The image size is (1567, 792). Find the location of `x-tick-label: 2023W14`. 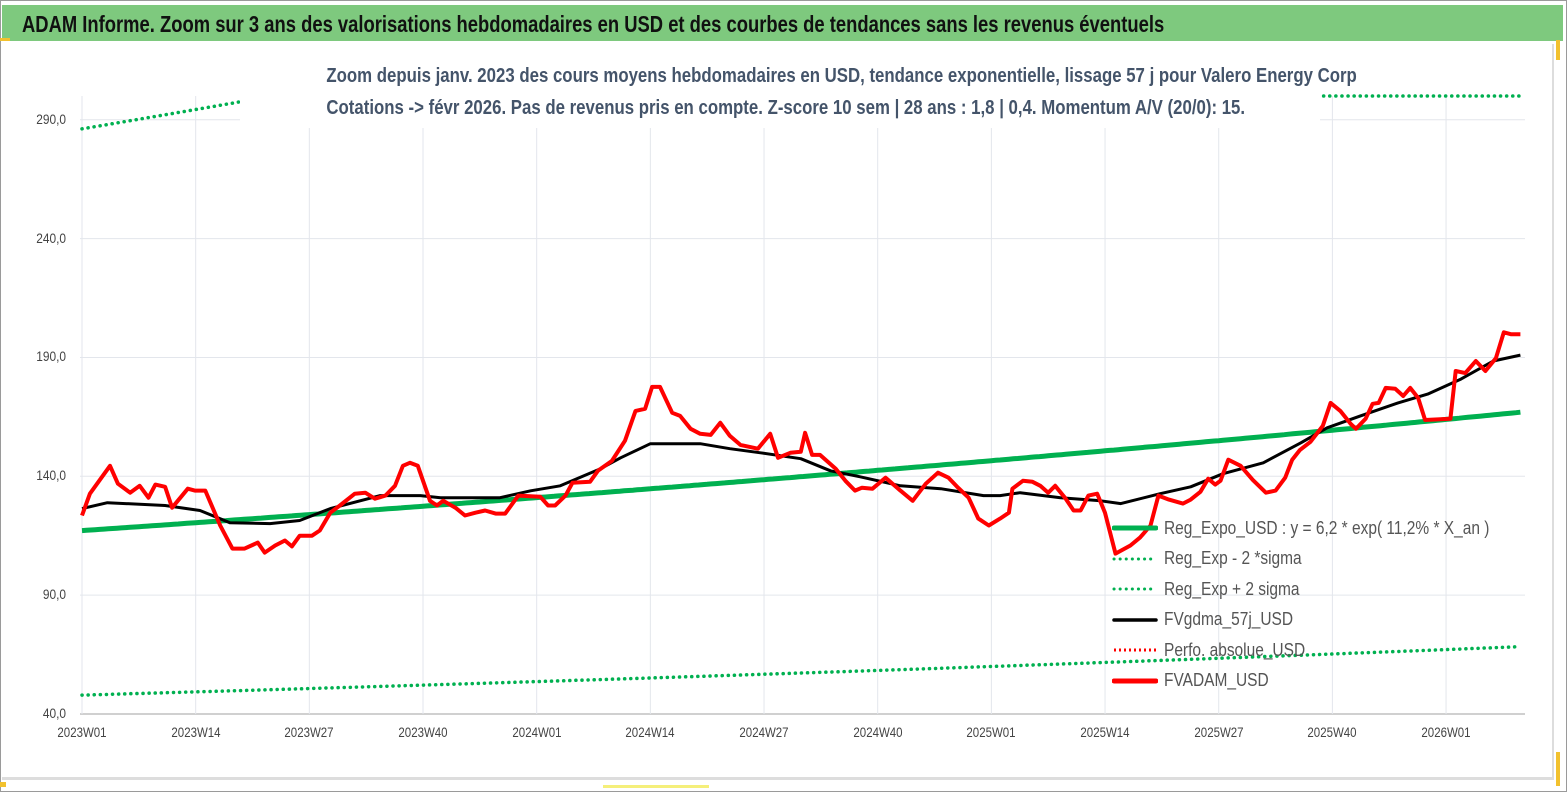

x-tick-label: 2023W14 is located at coordinates (196, 732).